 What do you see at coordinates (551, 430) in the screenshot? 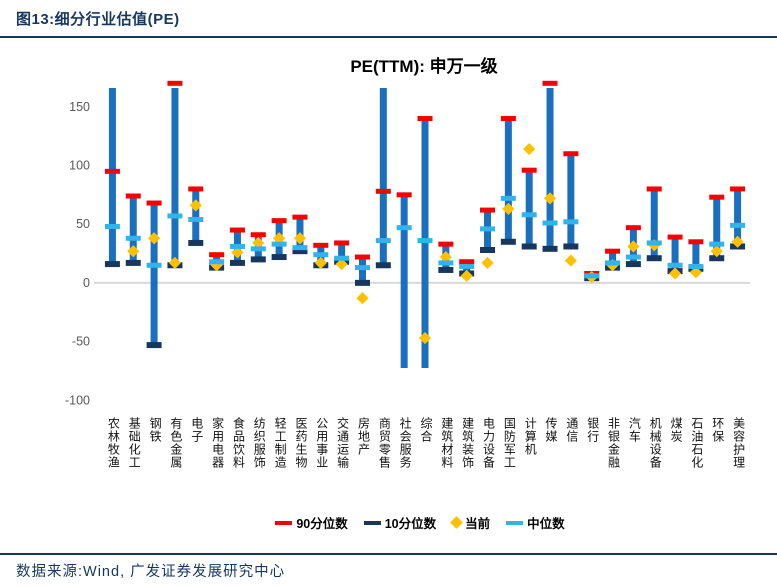
I see `x-axis-label: 传媒` at bounding box center [551, 430].